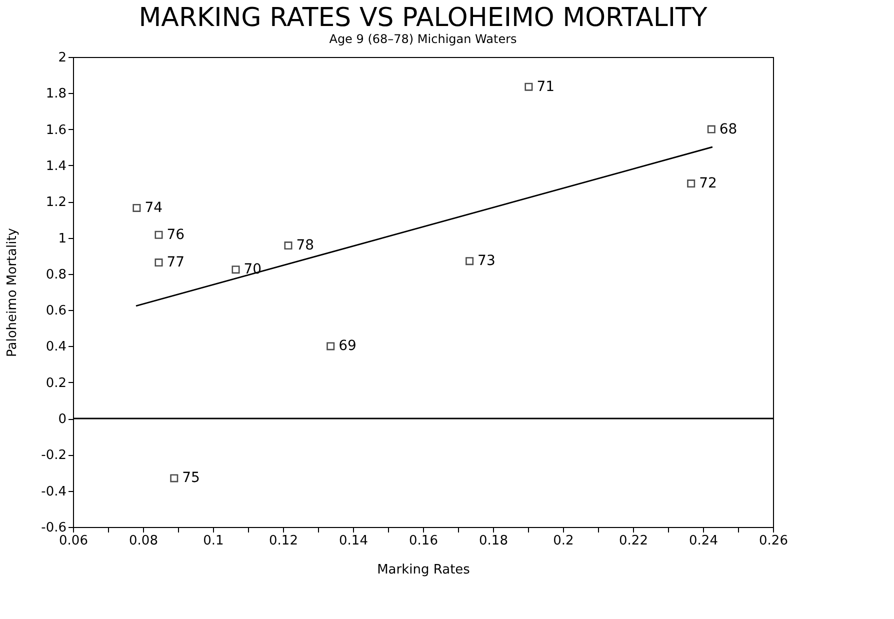 The width and height of the screenshot is (894, 619). Describe the element at coordinates (487, 261) in the screenshot. I see `annotation: 73` at that location.